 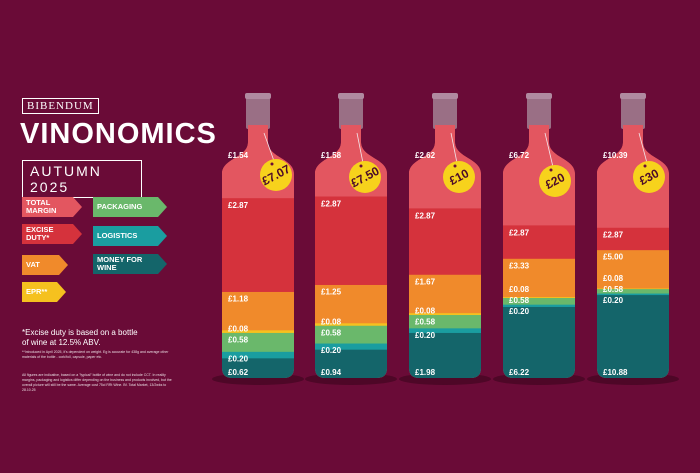 What do you see at coordinates (425, 155) in the screenshot?
I see `data-label: £2.62` at bounding box center [425, 155].